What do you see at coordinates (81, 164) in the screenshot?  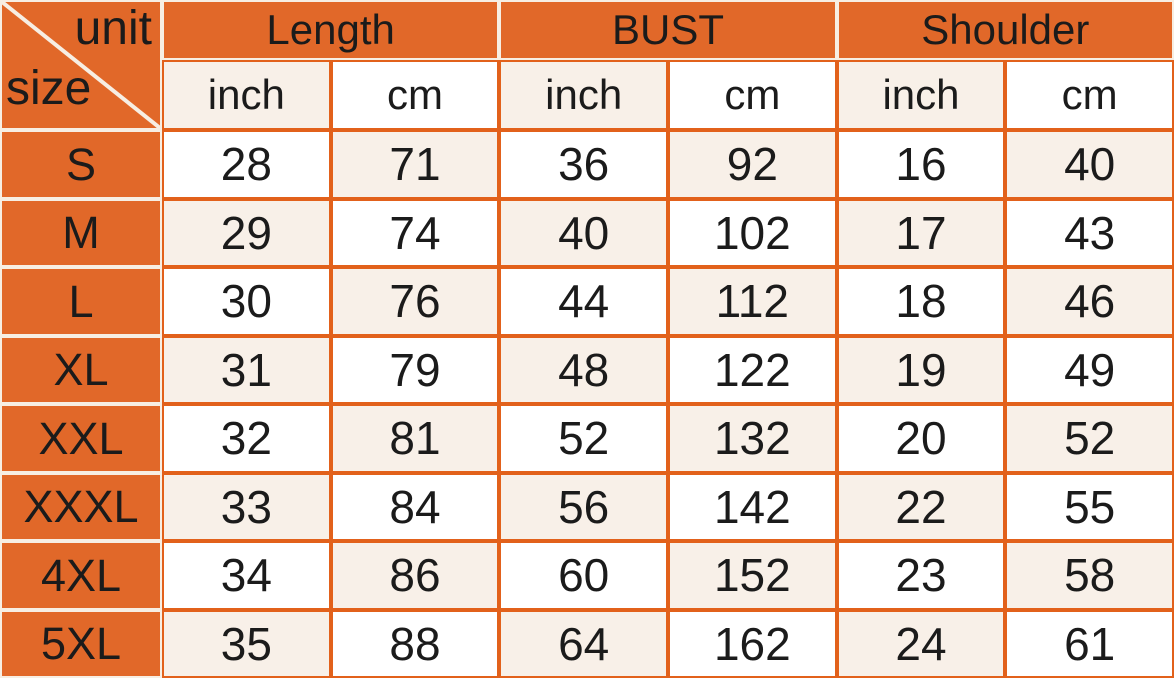 I see `size-cell-s: S` at bounding box center [81, 164].